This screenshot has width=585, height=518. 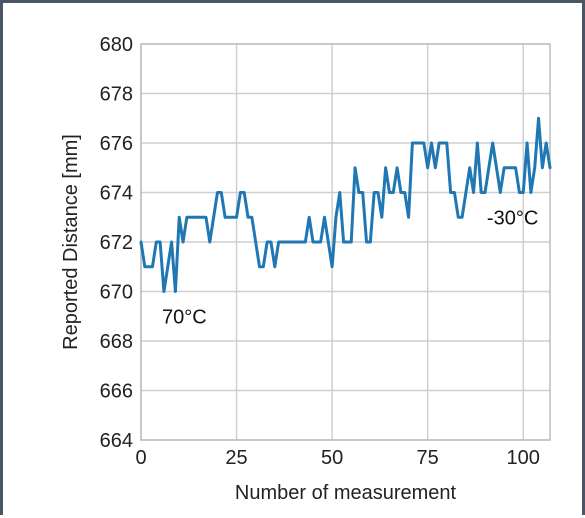 I want to click on x-tick-label: 50, so click(x=332, y=458).